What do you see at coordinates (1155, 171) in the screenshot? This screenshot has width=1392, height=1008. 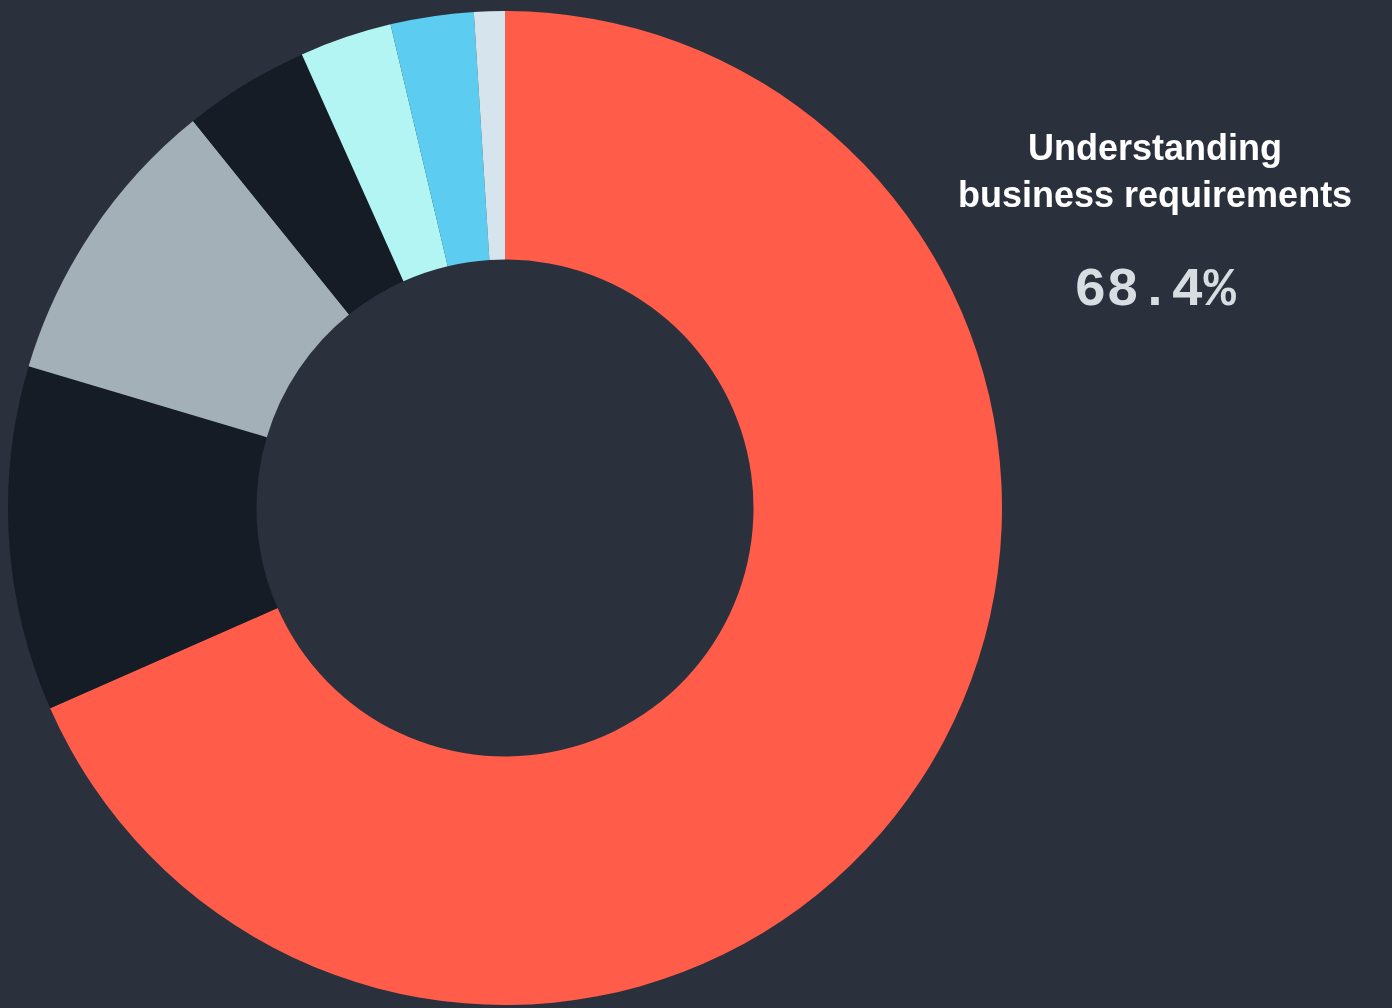 I see `slice-label: Understanding business requirements` at bounding box center [1155, 171].